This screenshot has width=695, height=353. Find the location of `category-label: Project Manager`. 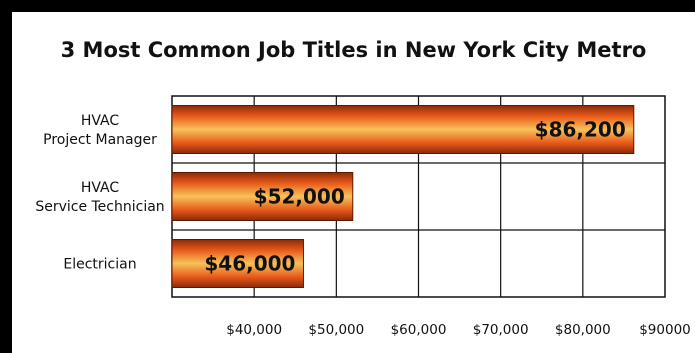

category-label: Project Manager is located at coordinates (100, 140).